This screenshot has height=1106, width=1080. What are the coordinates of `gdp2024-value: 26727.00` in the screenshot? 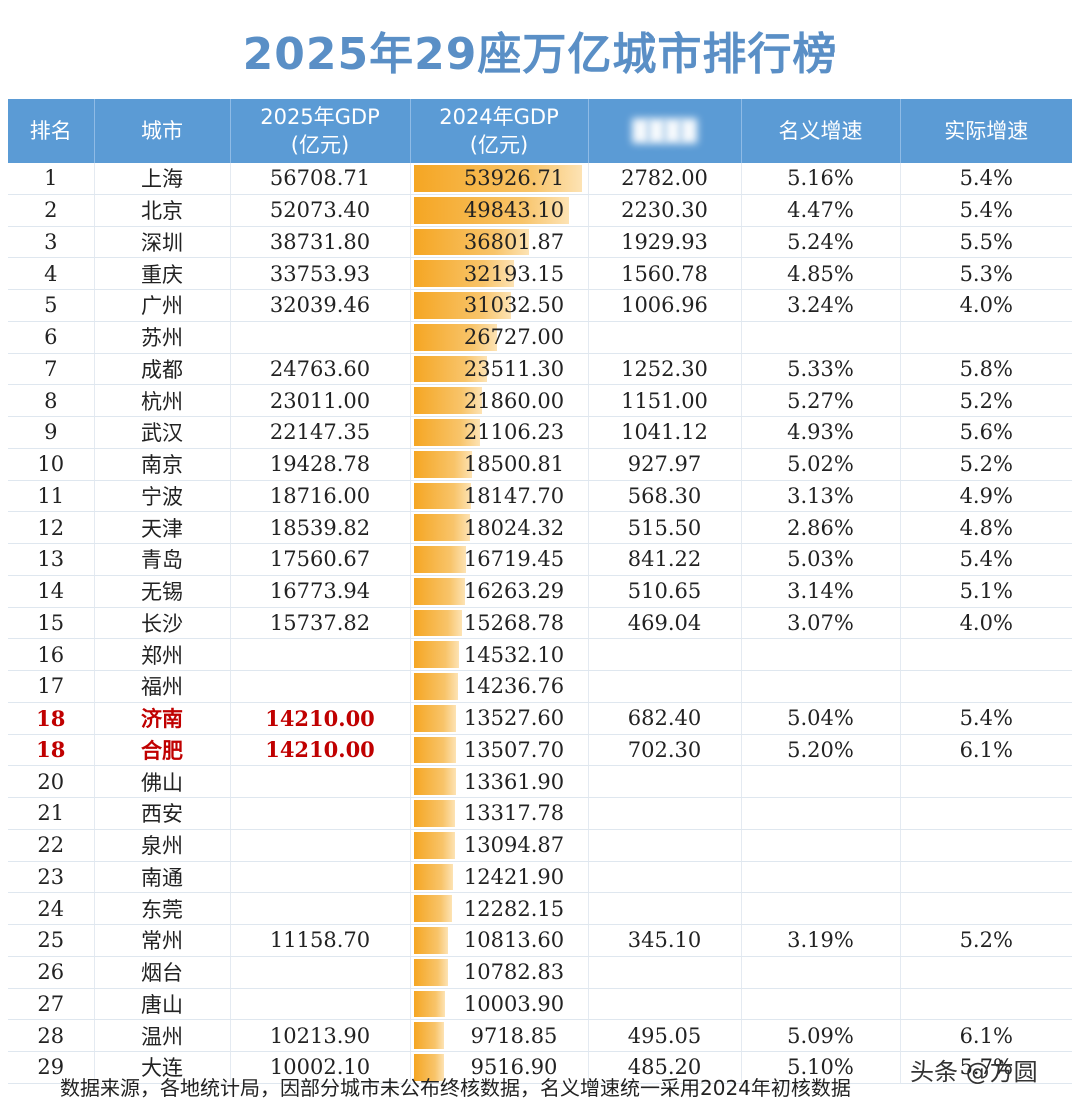 It's located at (514, 337).